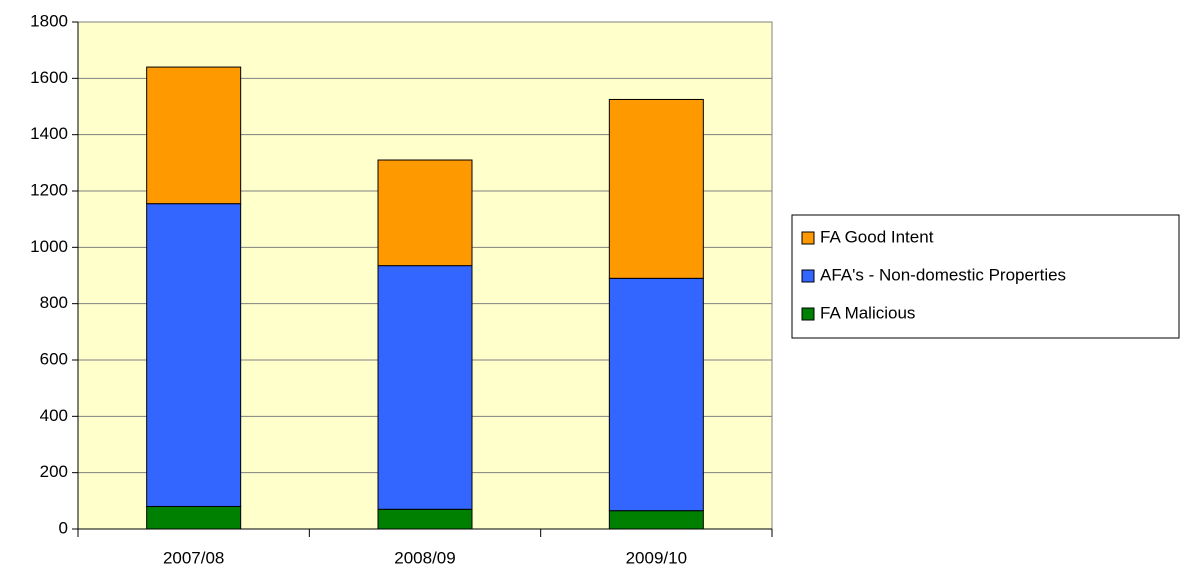 The height and width of the screenshot is (582, 1180). What do you see at coordinates (54, 471) in the screenshot?
I see `y-tick-label: 200` at bounding box center [54, 471].